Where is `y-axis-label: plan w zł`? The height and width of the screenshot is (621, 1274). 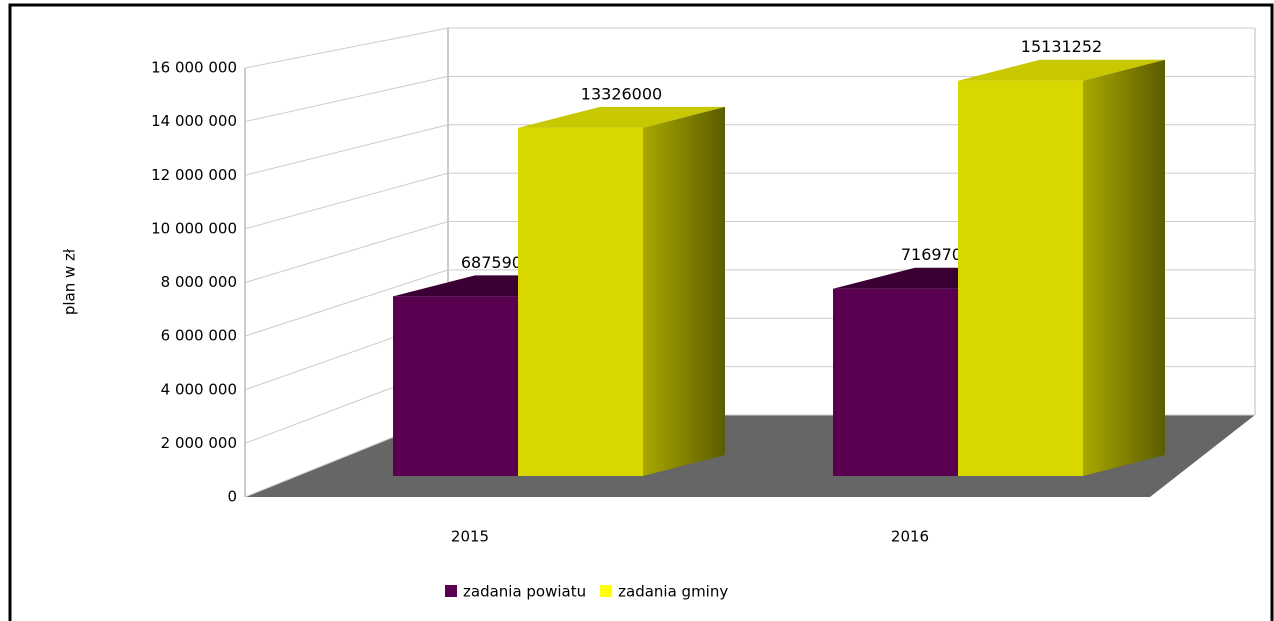
y-axis-label: plan w zł is located at coordinates (70, 281).